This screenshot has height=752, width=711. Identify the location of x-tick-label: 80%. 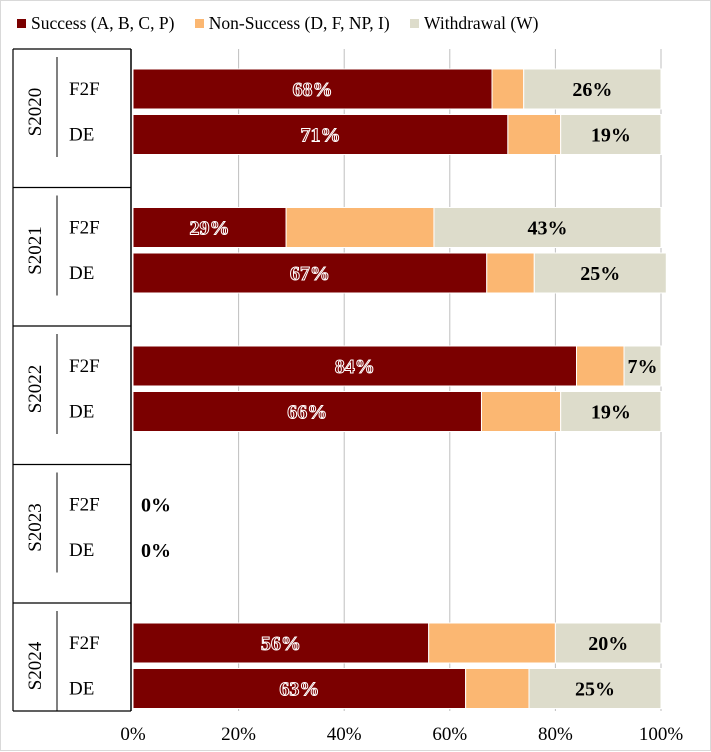
(555, 734).